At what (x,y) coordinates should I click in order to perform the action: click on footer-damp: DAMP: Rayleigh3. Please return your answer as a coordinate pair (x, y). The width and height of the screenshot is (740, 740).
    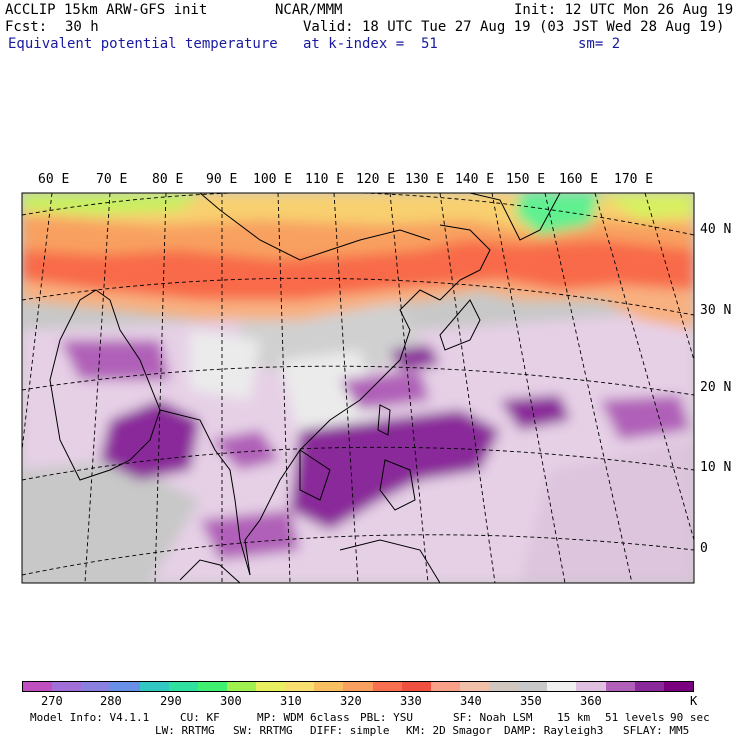
    Looking at the image, I should click on (554, 730).